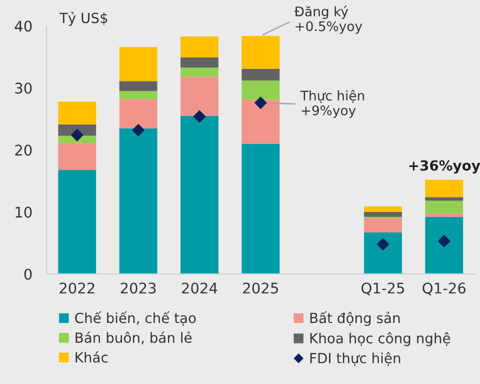 This screenshot has height=384, width=480. What do you see at coordinates (260, 288) in the screenshot?
I see `x-tick-label: 2025` at bounding box center [260, 288].